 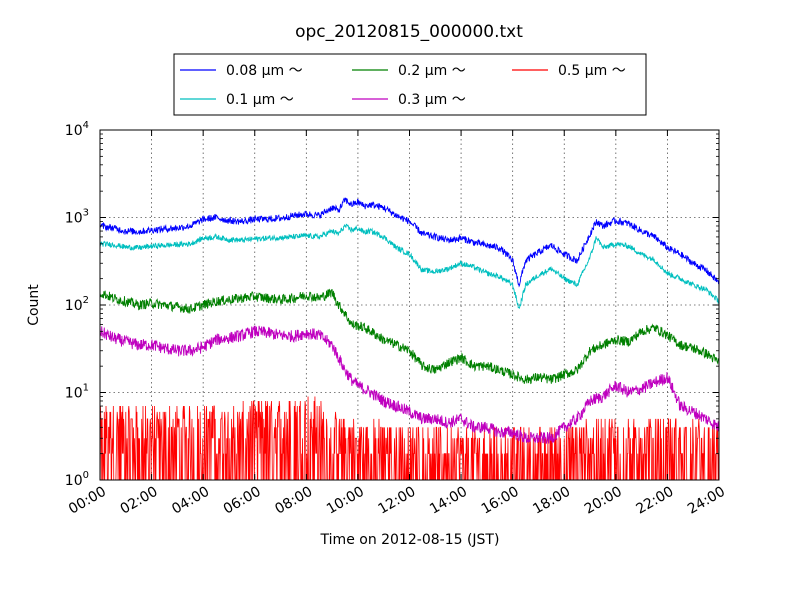 I want to click on legend-box, so click(x=410, y=84).